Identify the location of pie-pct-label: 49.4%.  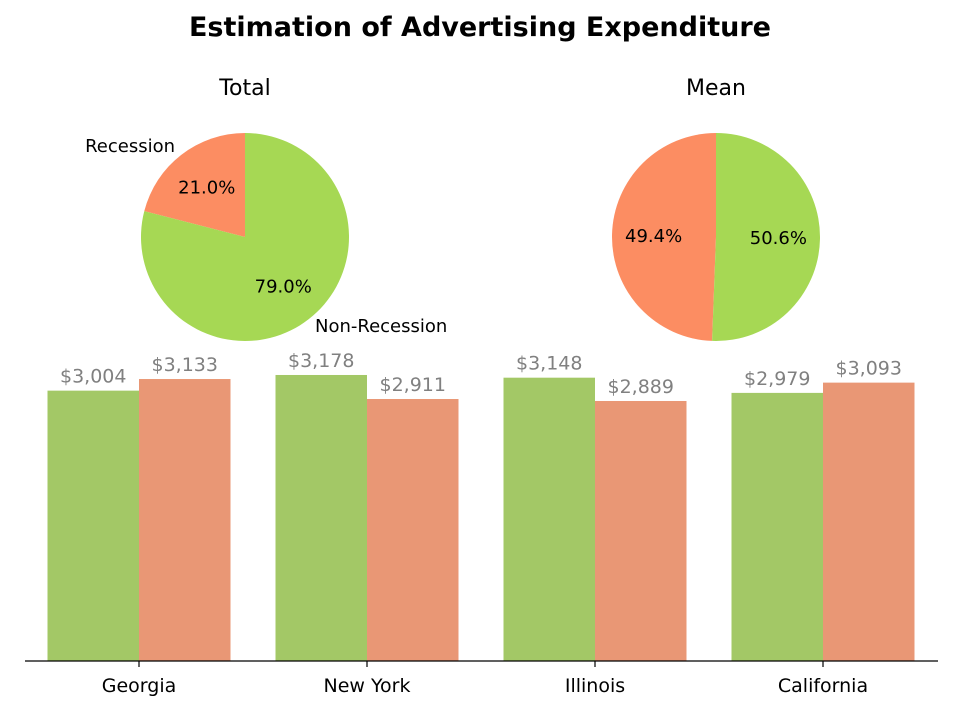
(653, 236).